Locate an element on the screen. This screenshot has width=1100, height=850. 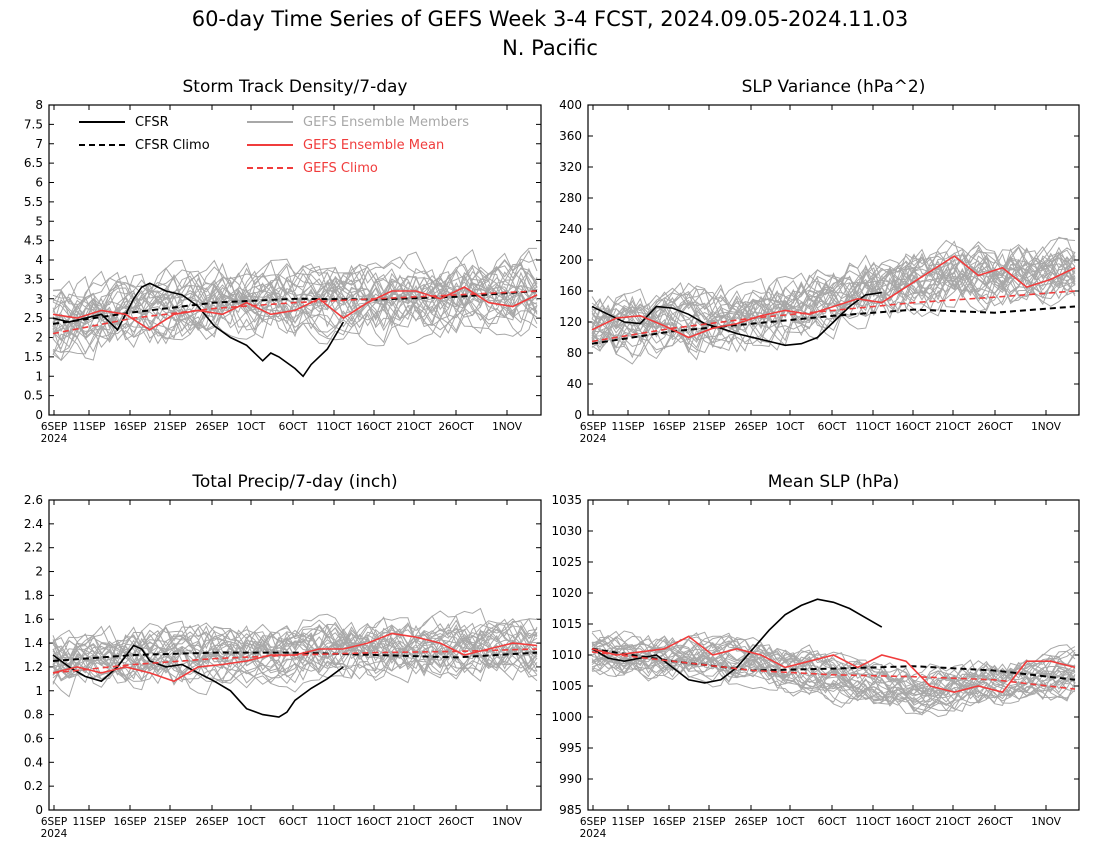
y-tick-label: 2 is located at coordinates (39, 338).